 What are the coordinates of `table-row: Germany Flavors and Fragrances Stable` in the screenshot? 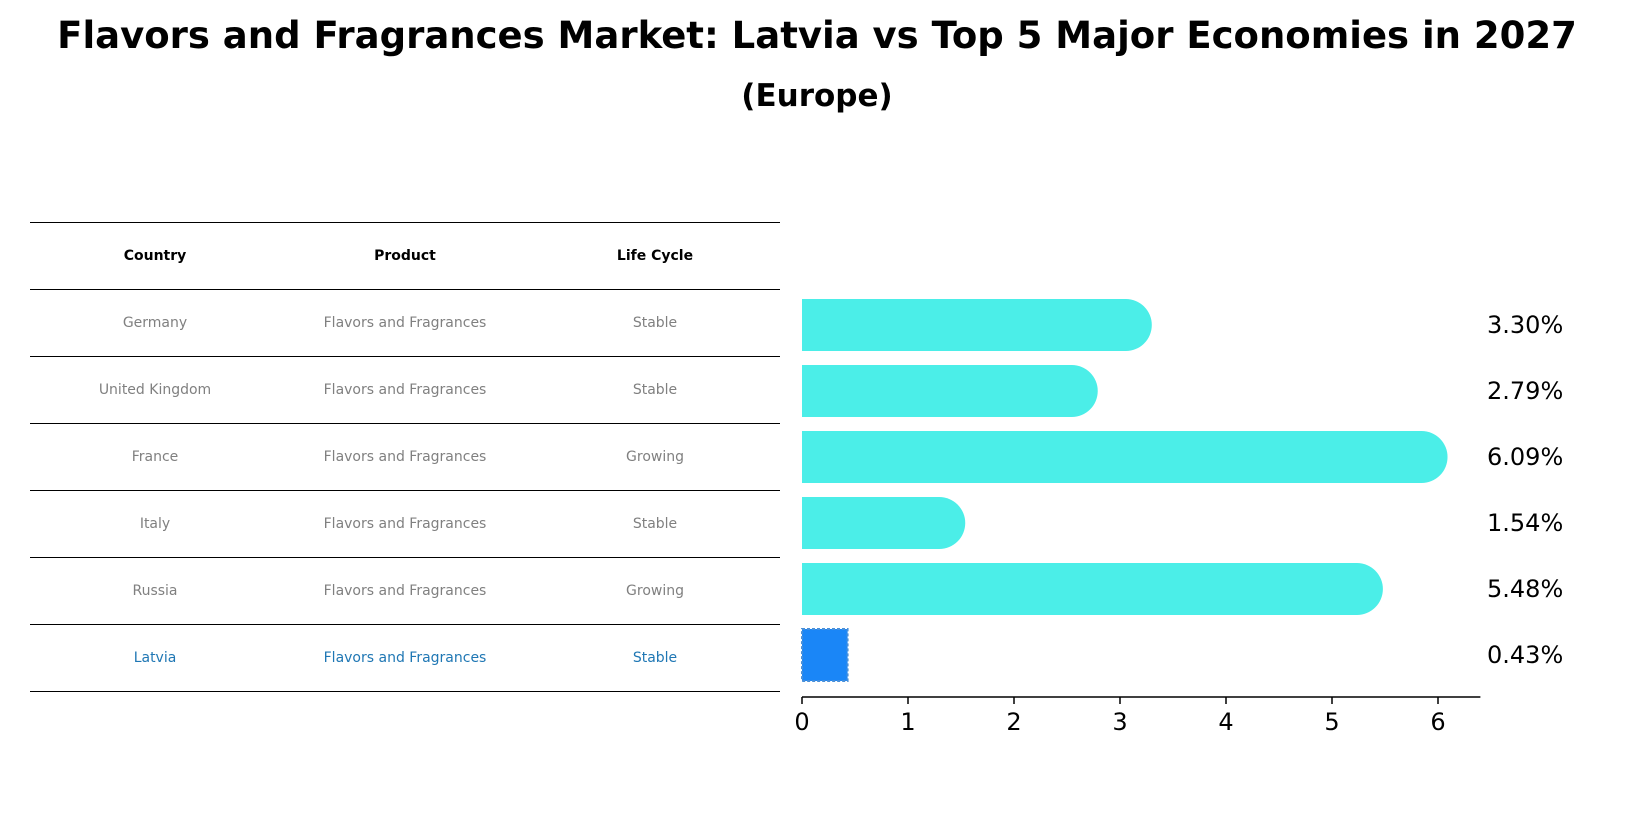 It's located at (405, 323).